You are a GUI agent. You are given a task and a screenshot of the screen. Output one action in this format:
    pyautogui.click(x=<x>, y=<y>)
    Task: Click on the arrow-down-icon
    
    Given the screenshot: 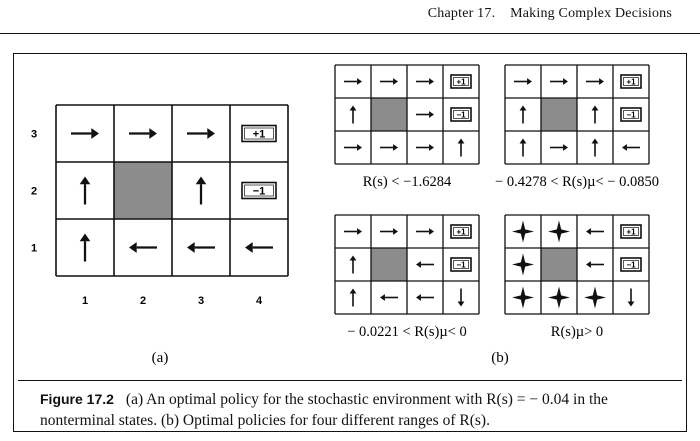 What is the action you would take?
    pyautogui.click(x=461, y=297)
    